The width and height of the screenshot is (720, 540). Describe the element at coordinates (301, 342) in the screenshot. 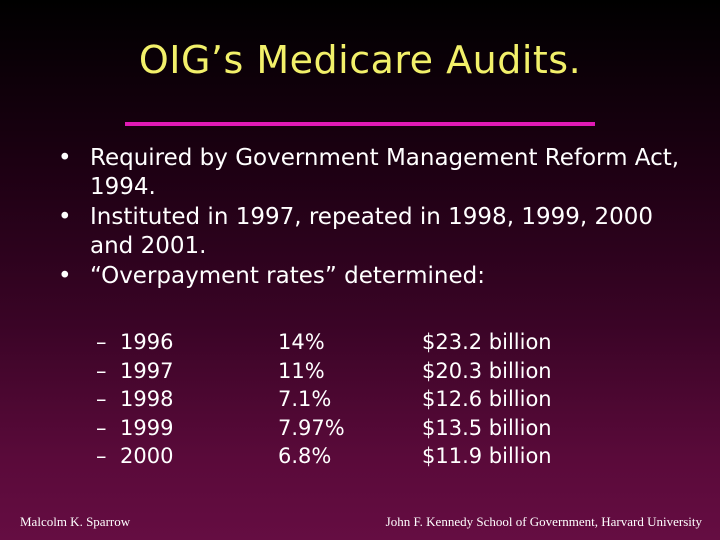

I see `row-rate: 14%` at that location.